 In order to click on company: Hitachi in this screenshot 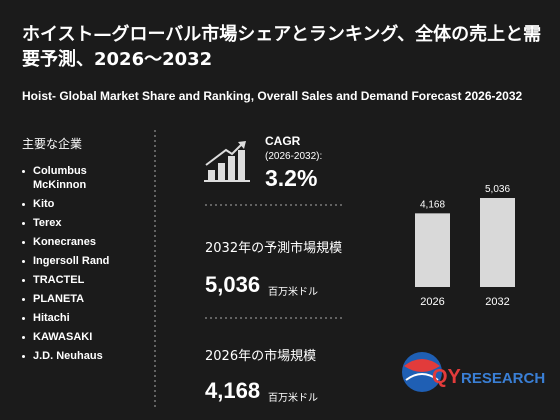, I will do `click(82, 318)`.